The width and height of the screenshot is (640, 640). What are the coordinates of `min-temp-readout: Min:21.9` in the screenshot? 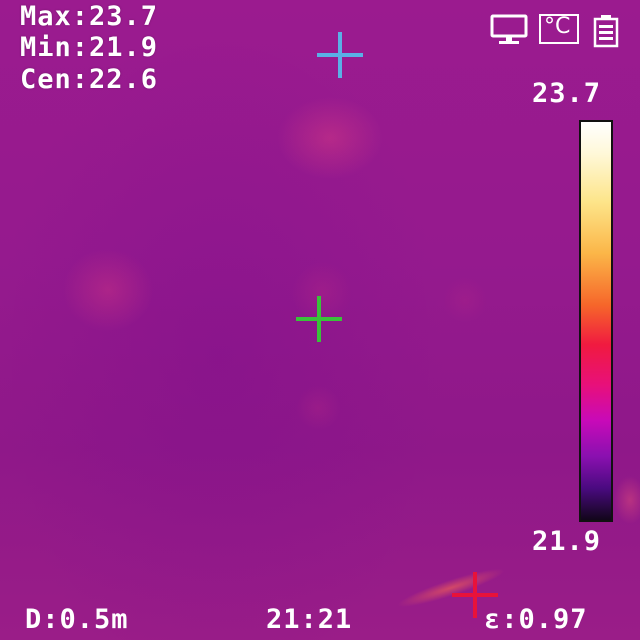 It's located at (89, 47).